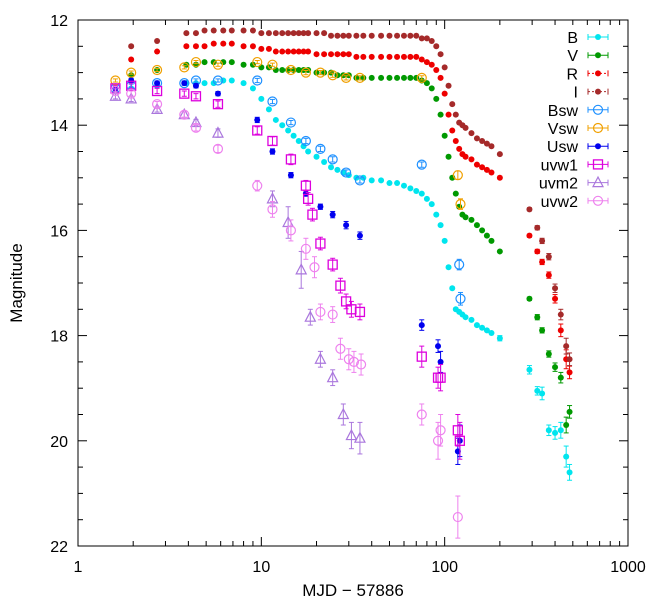  I want to click on legend-label: Bsw, so click(563, 111).